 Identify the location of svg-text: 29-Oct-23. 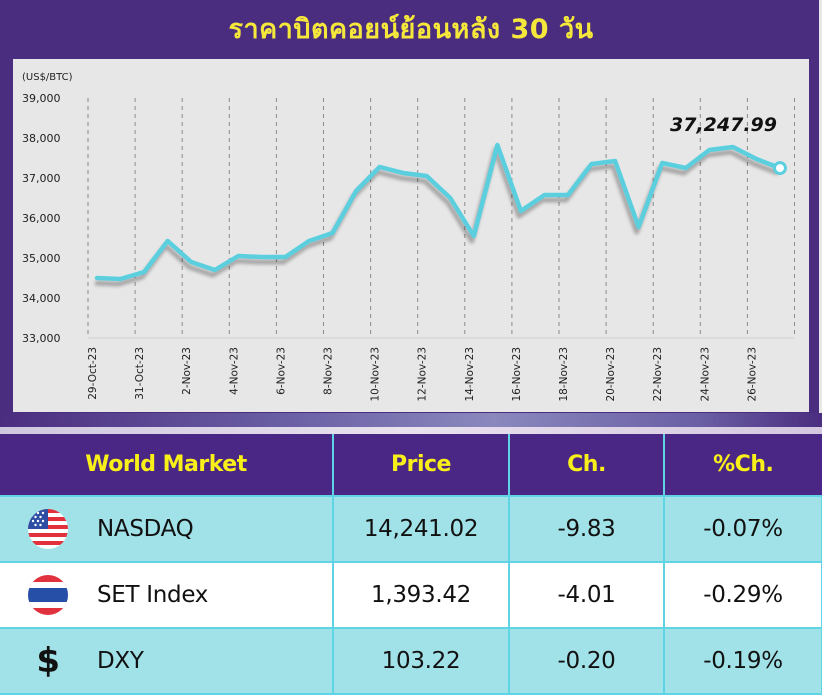
(93, 373).